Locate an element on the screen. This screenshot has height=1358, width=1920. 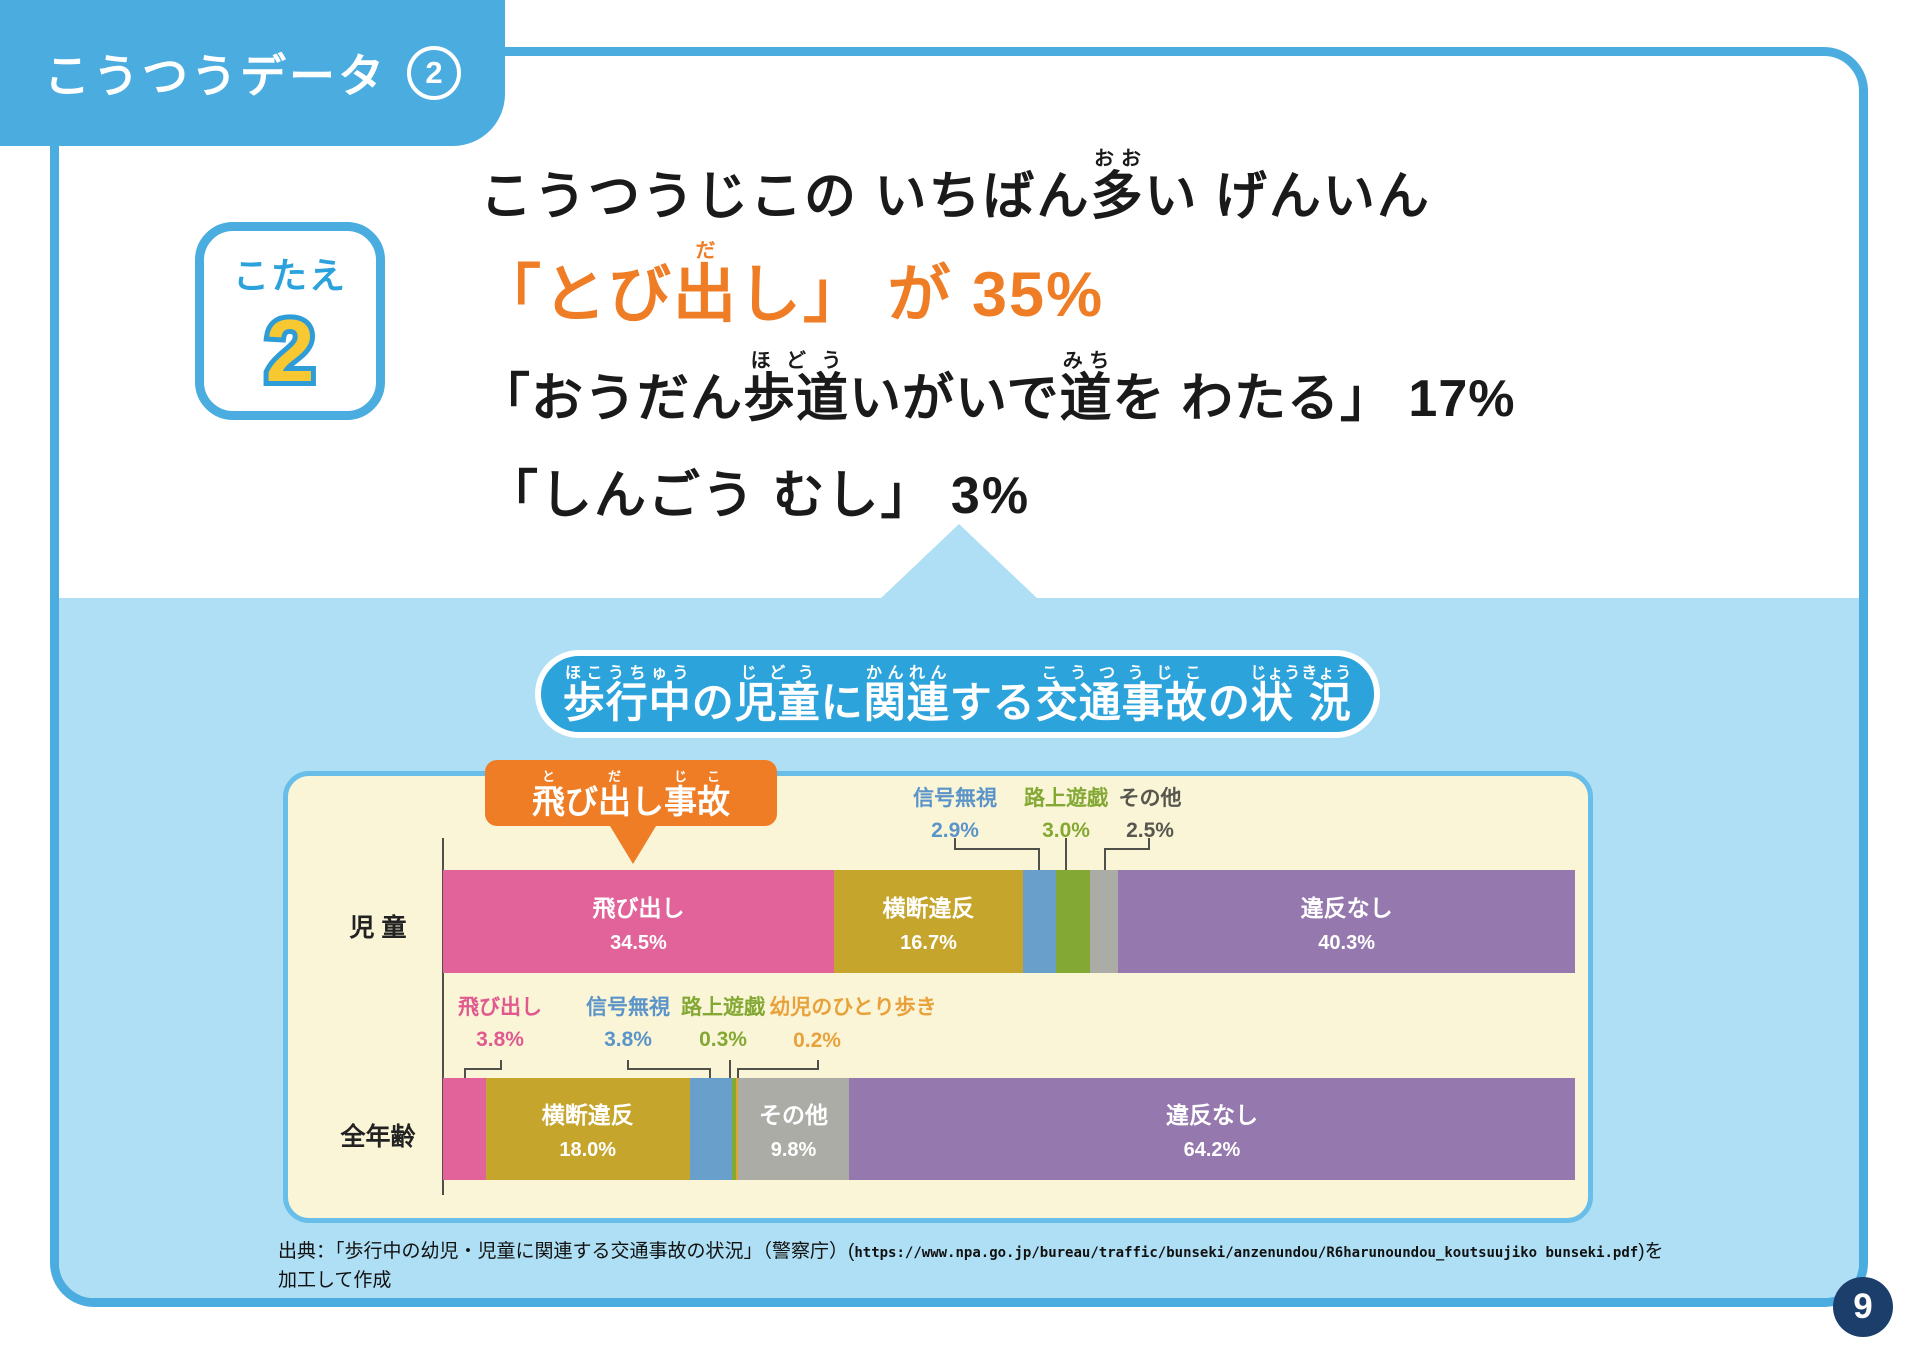
annotation-yoji-hitoriaruki: 幼児のひとり歩き 0.2% is located at coordinates (853, 1024).